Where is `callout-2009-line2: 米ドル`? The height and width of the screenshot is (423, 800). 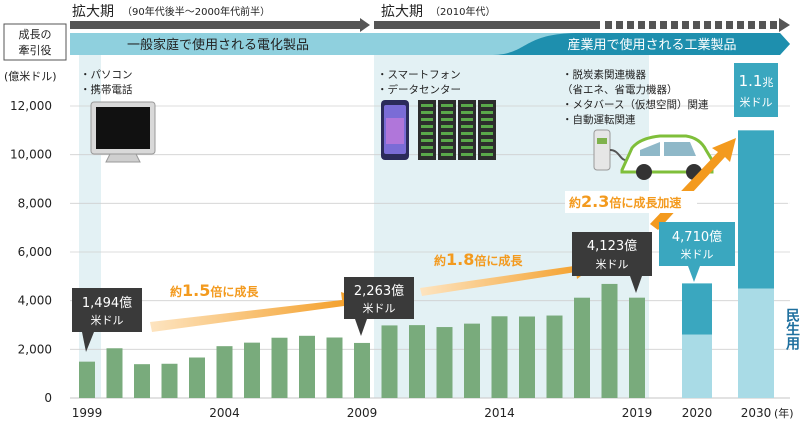
callout-2009-line2: 米ドル is located at coordinates (379, 308).